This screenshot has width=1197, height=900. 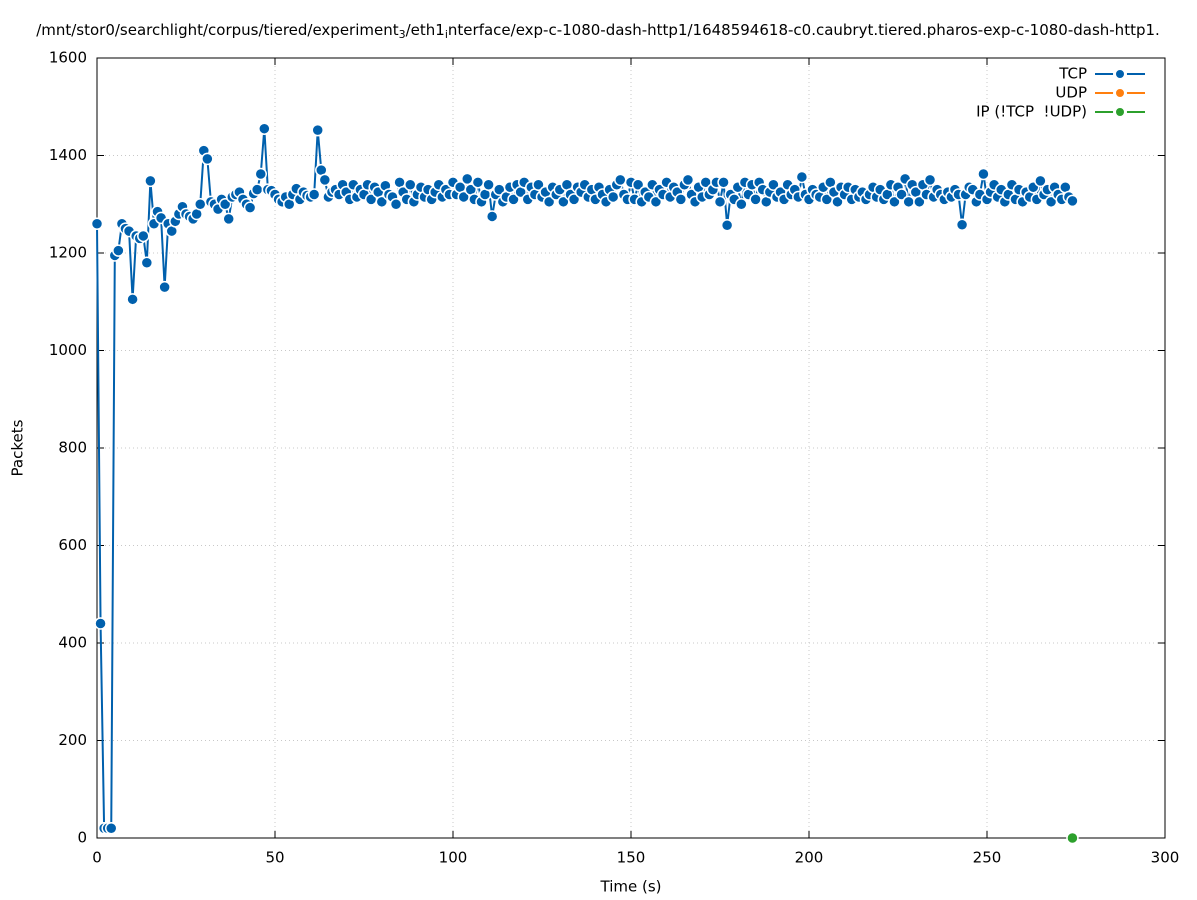 What do you see at coordinates (446, 34) in the screenshot?
I see `title-subscript: i` at bounding box center [446, 34].